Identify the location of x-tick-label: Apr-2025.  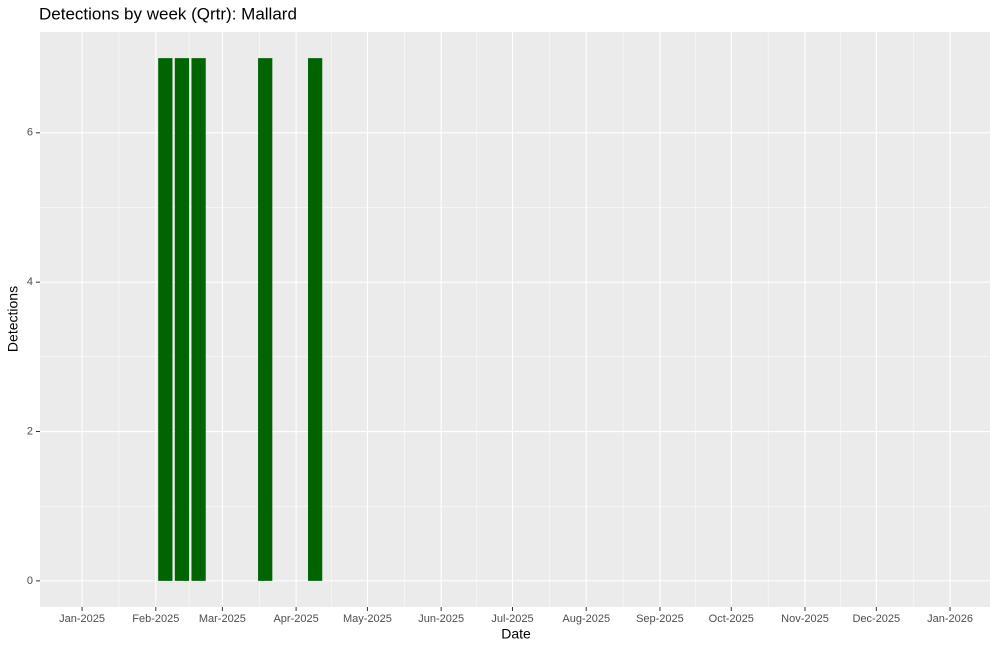
(295, 619).